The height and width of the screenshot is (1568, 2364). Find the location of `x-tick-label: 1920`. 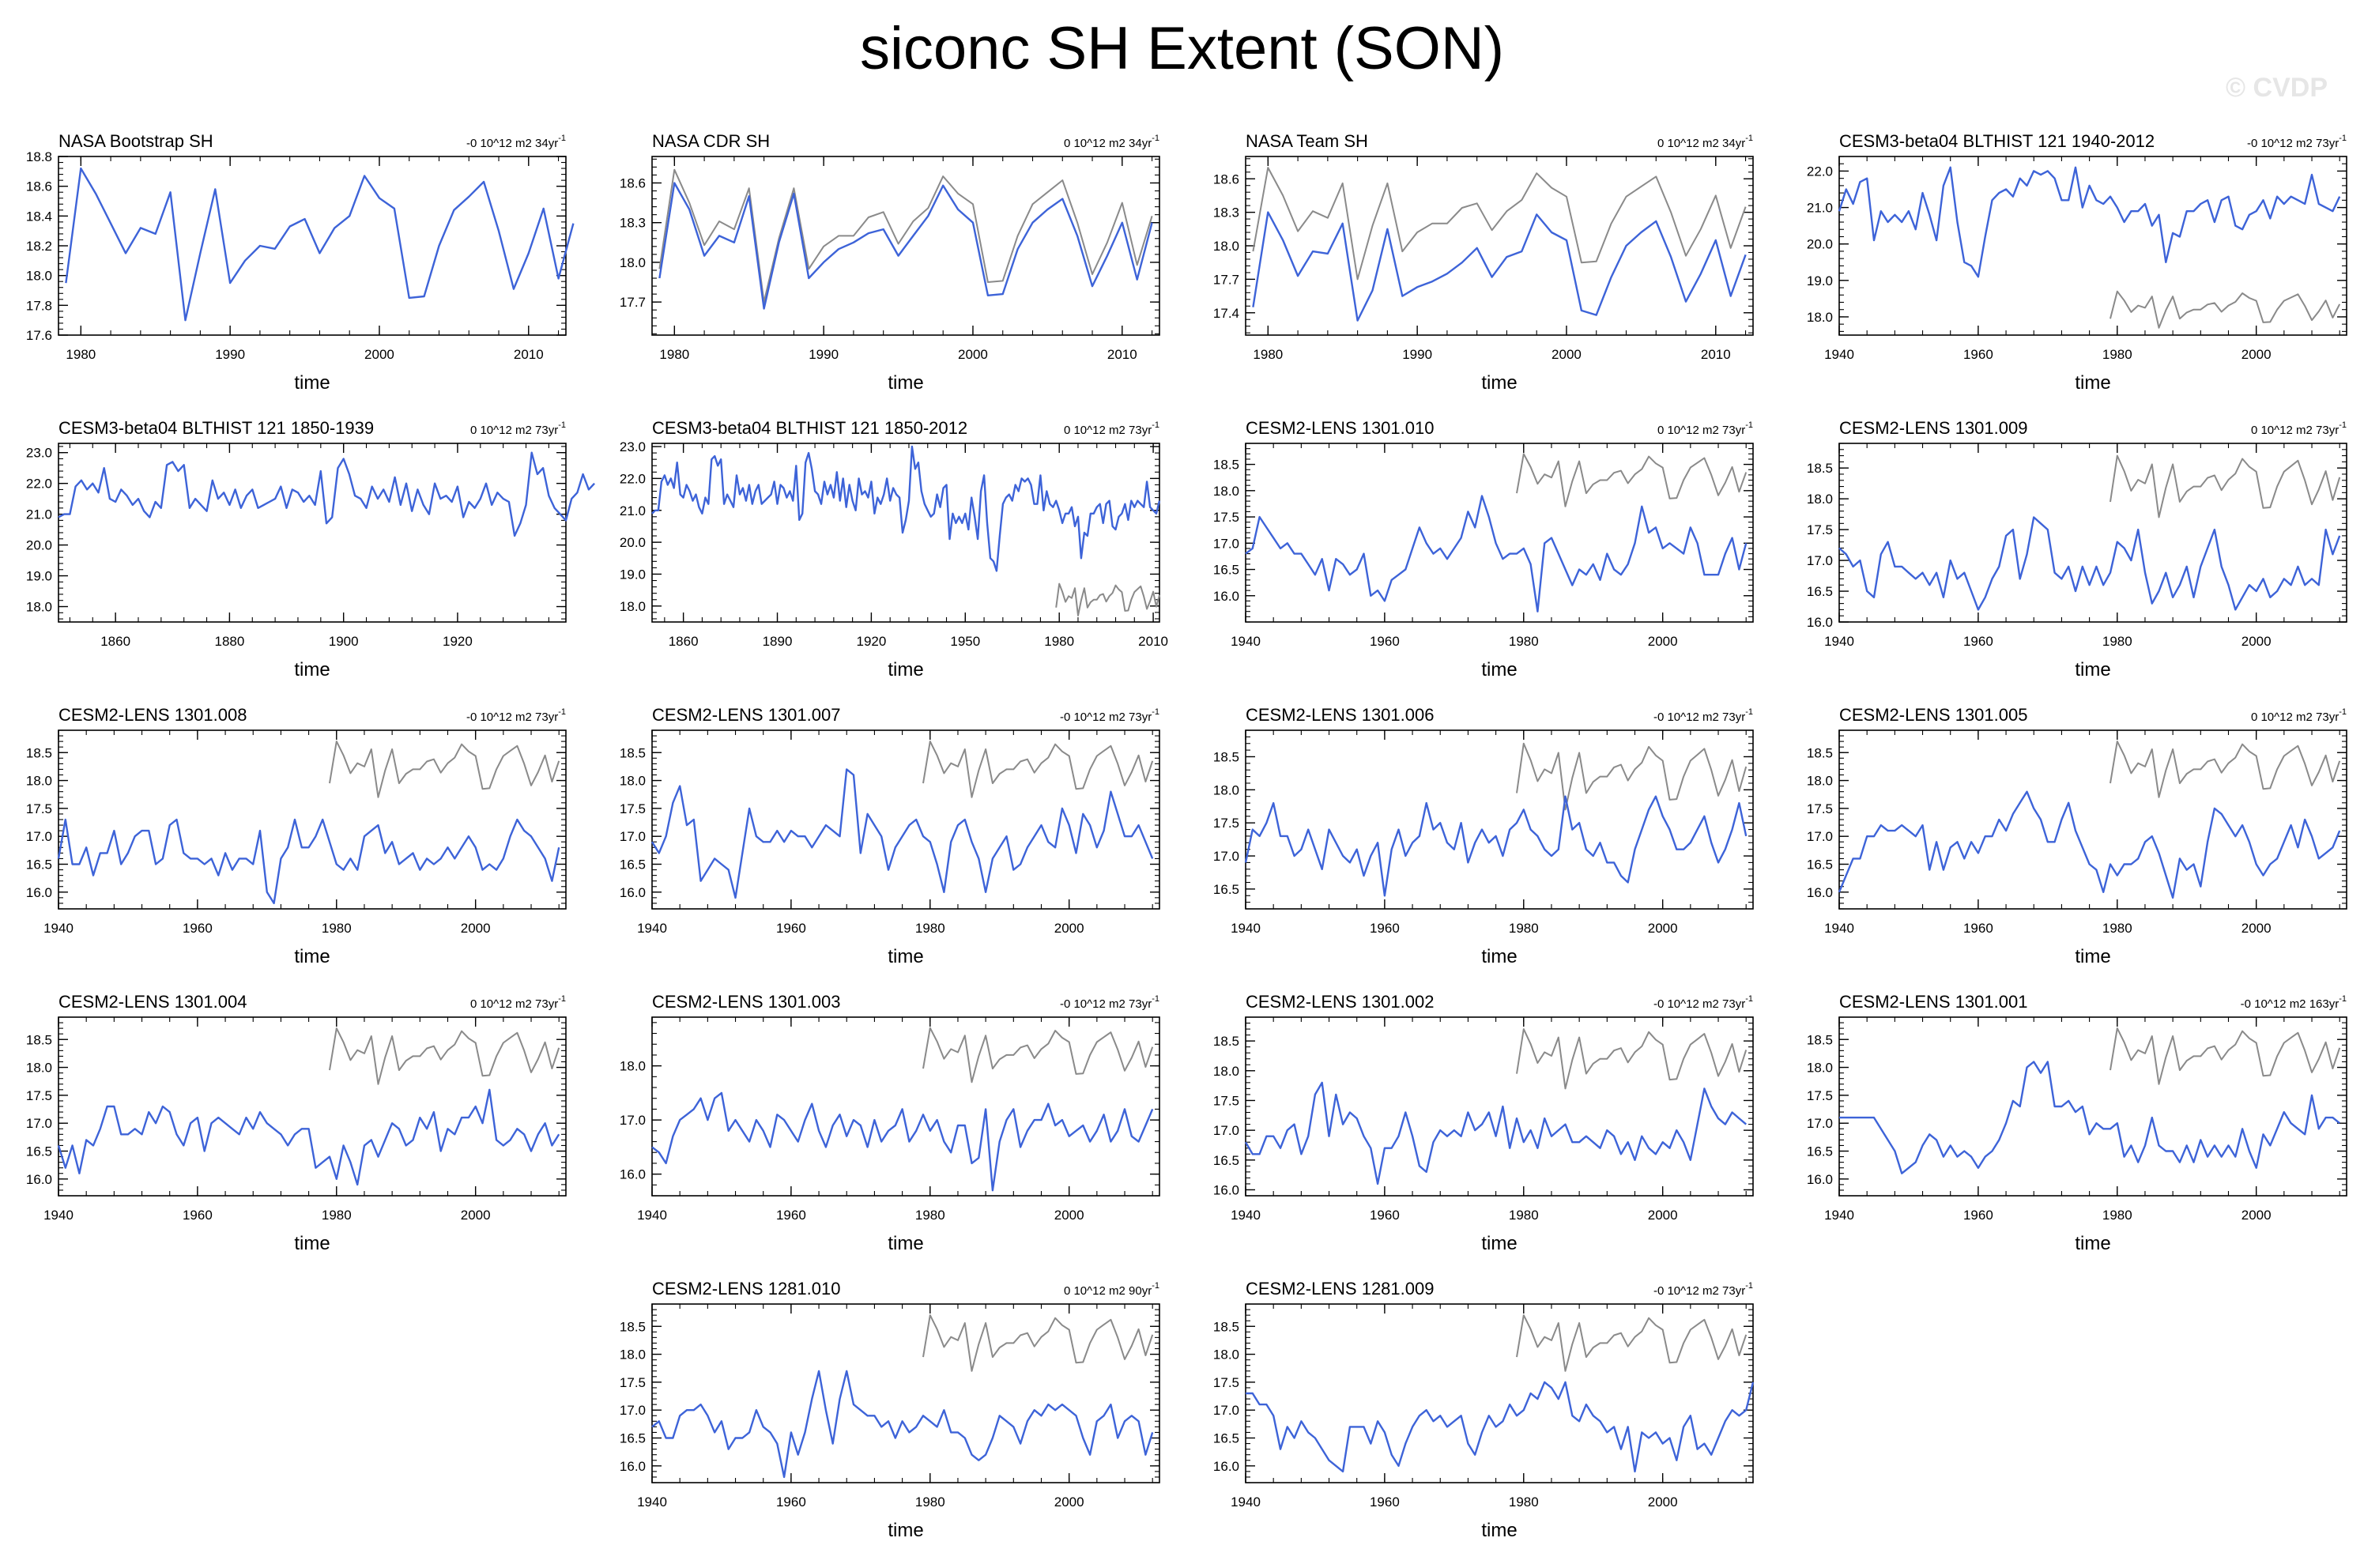

x-tick-label: 1920 is located at coordinates (871, 641).